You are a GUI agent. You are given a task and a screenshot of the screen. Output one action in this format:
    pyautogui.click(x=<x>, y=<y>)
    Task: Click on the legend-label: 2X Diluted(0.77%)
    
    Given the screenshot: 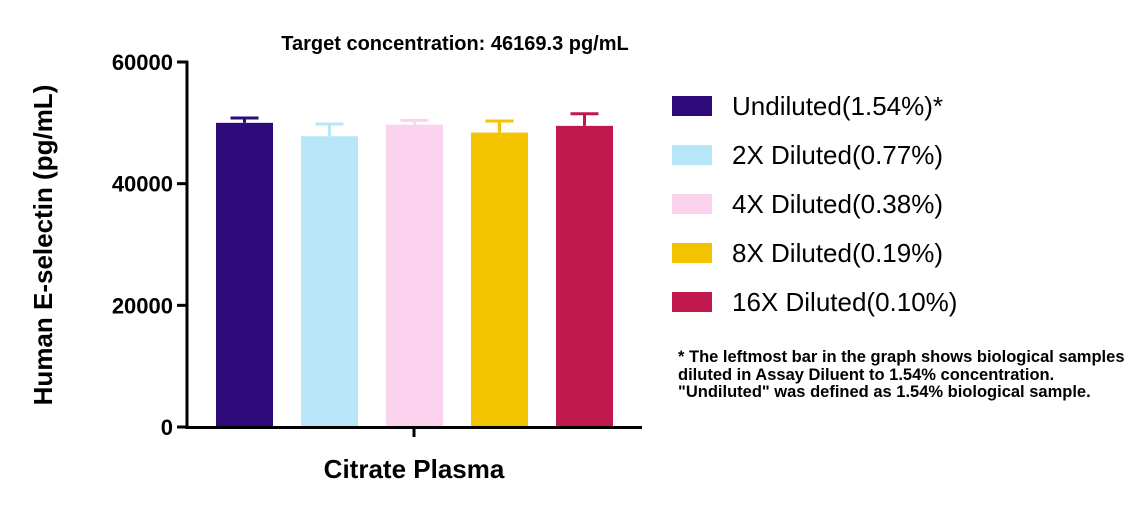 What is the action you would take?
    pyautogui.click(x=837, y=155)
    